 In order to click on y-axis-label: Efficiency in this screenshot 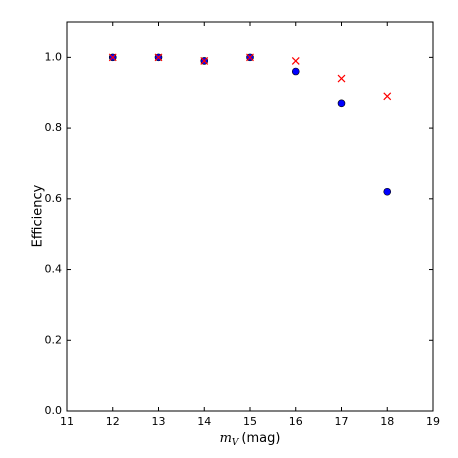, I will do `click(38, 215)`.